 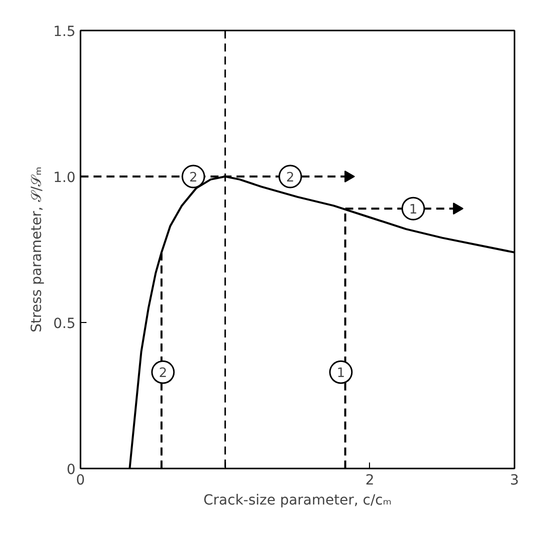 What do you see at coordinates (297, 500) in the screenshot?
I see `x-axis-title: Crack-size parameter, c/cₘ` at bounding box center [297, 500].